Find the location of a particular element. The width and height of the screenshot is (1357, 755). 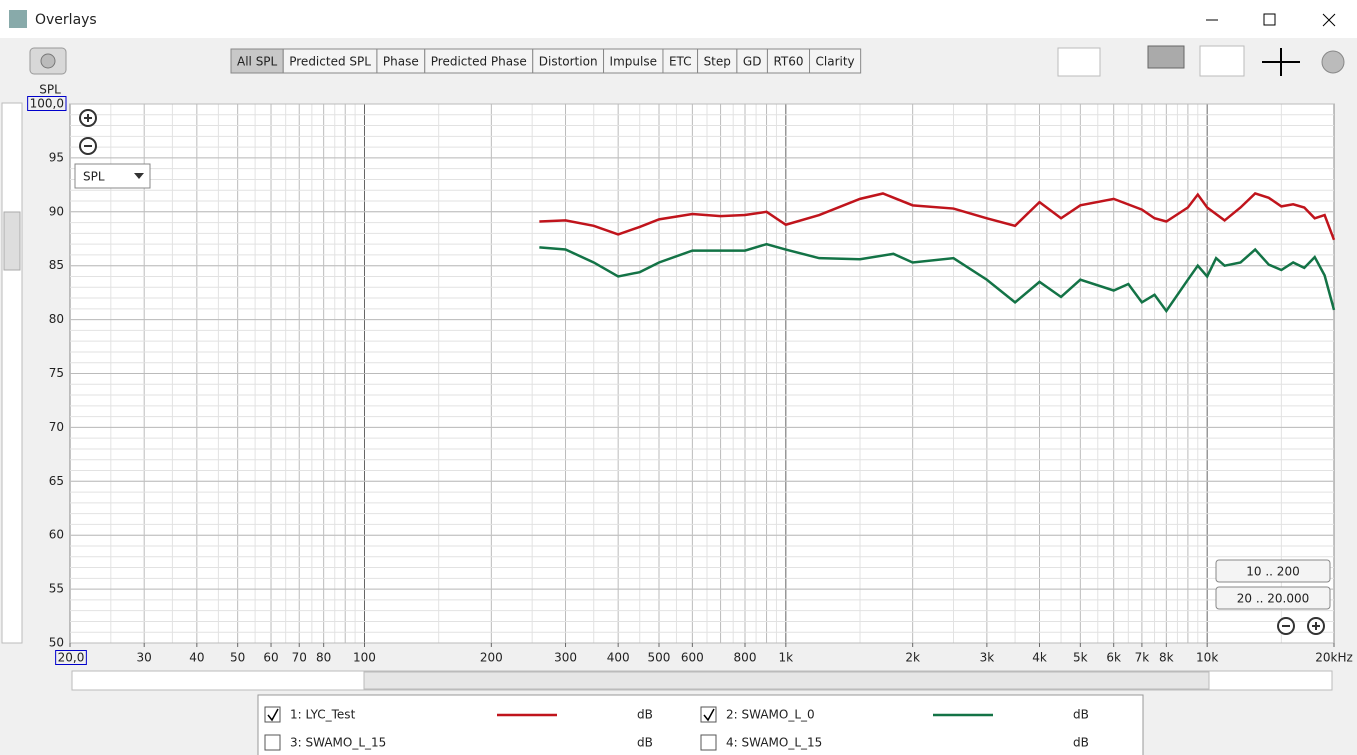

range-button-label: 20 .. 20.000 is located at coordinates (1273, 599).